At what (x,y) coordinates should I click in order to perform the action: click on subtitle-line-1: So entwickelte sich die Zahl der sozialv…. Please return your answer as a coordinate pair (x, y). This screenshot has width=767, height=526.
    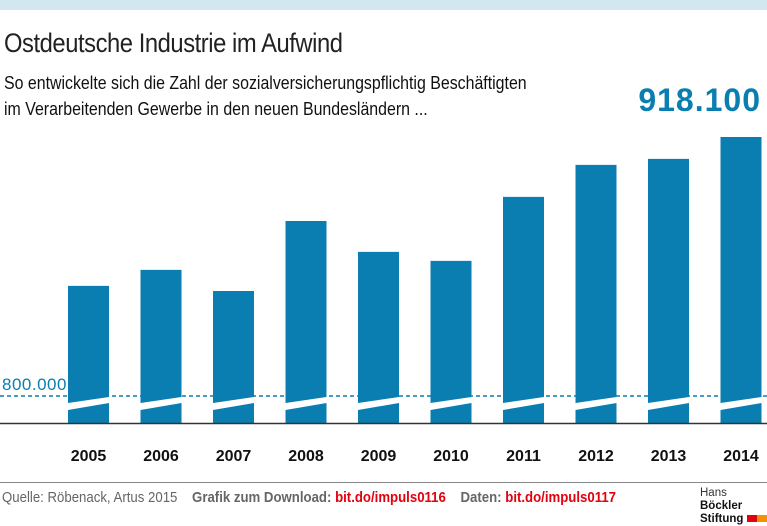
    Looking at the image, I should click on (265, 82).